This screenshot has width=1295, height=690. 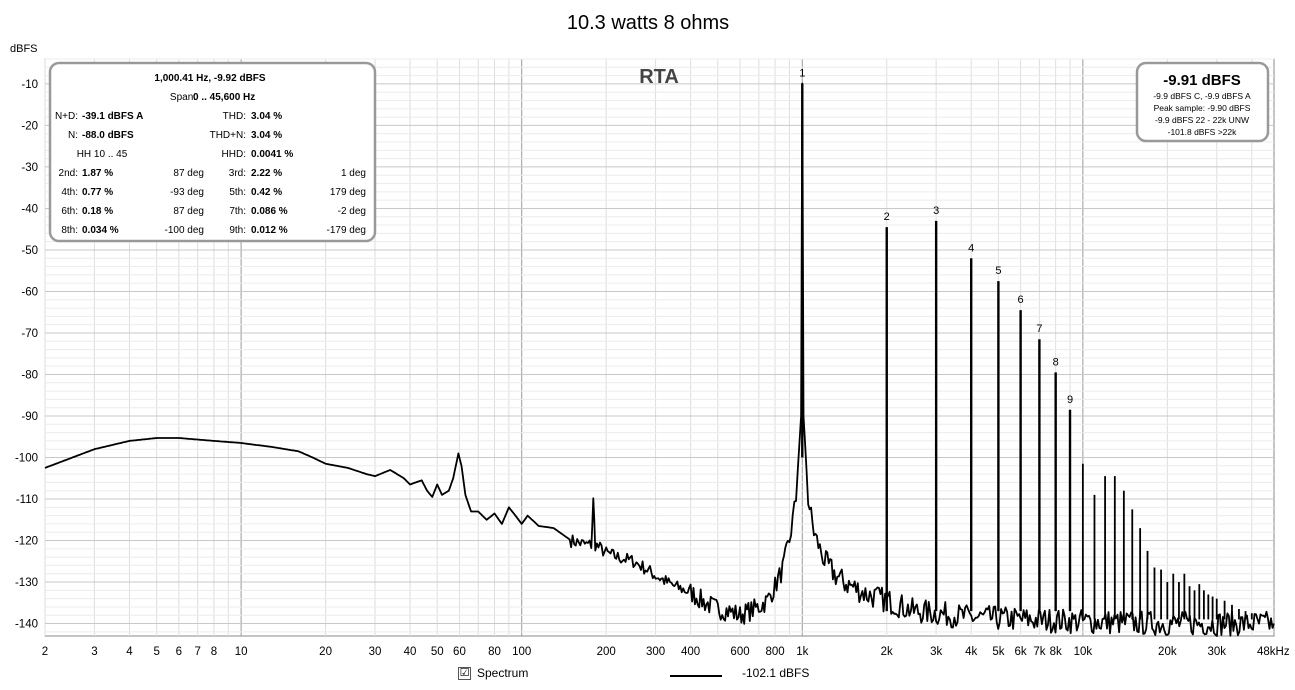 I want to click on x-tick-label: 1k, so click(x=802, y=652).